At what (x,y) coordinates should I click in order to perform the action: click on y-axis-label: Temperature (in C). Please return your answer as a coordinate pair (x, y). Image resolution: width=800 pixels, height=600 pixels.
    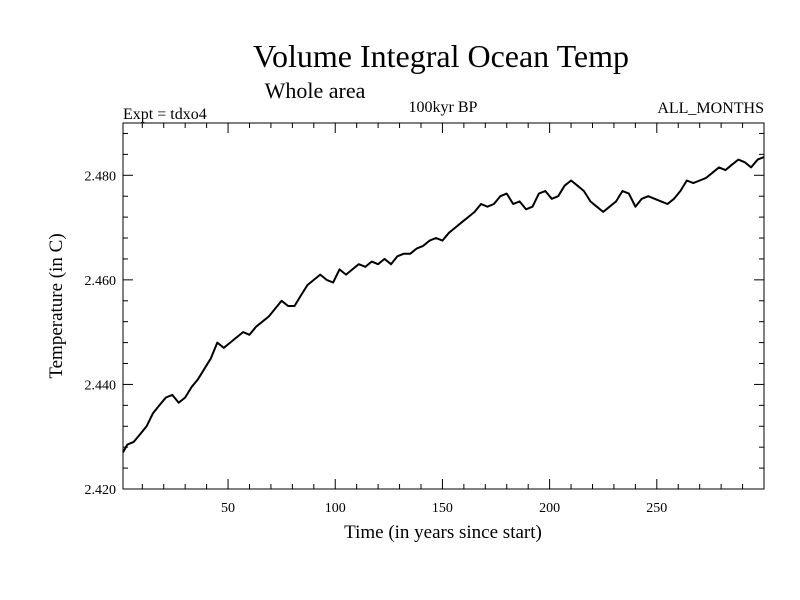
    Looking at the image, I should click on (56, 305).